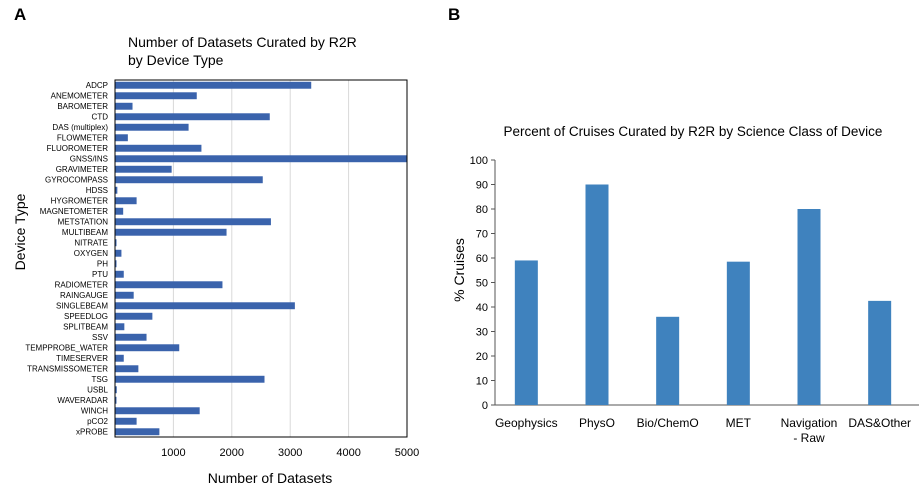 The image size is (919, 488). What do you see at coordinates (82, 138) in the screenshot?
I see `chart-a-category-label: FLOWMETER` at bounding box center [82, 138].